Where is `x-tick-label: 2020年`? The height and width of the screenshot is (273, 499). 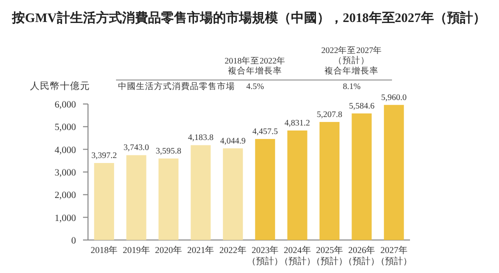
x-tick-label: 2020年 is located at coordinates (168, 250).